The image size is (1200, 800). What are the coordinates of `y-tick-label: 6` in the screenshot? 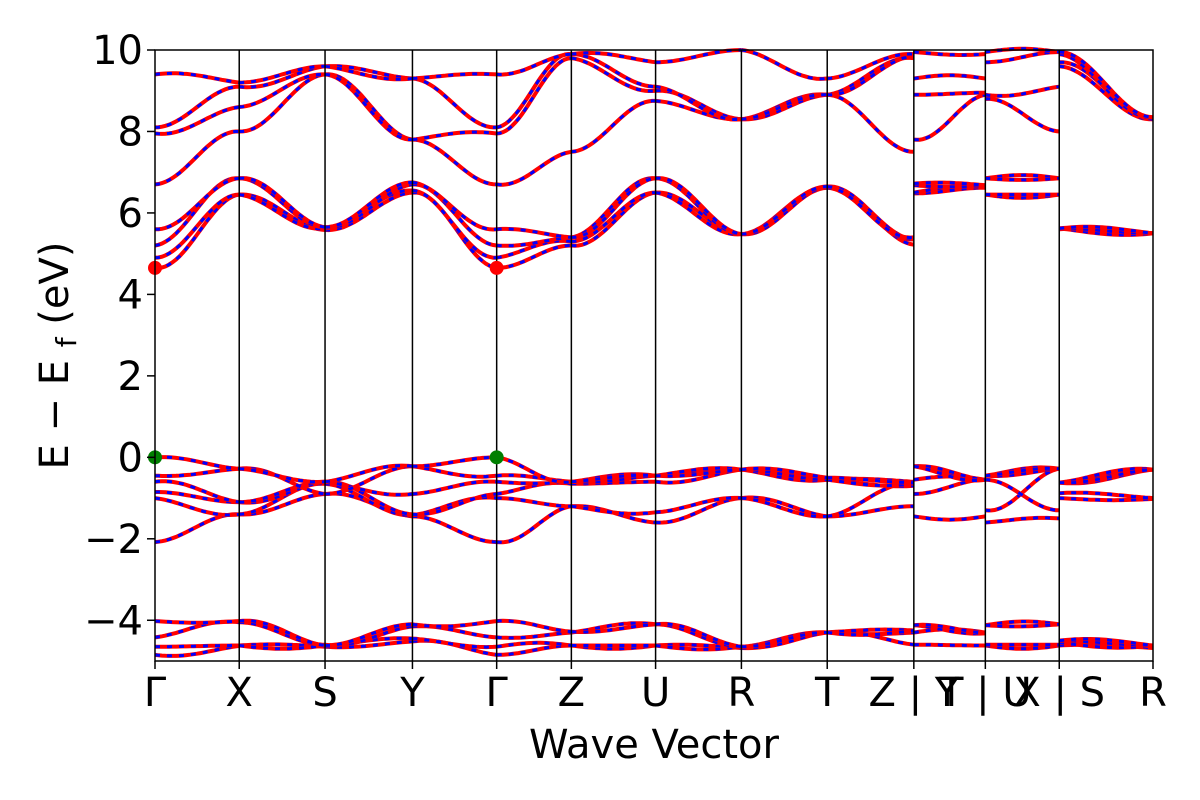 It's located at (130, 214).